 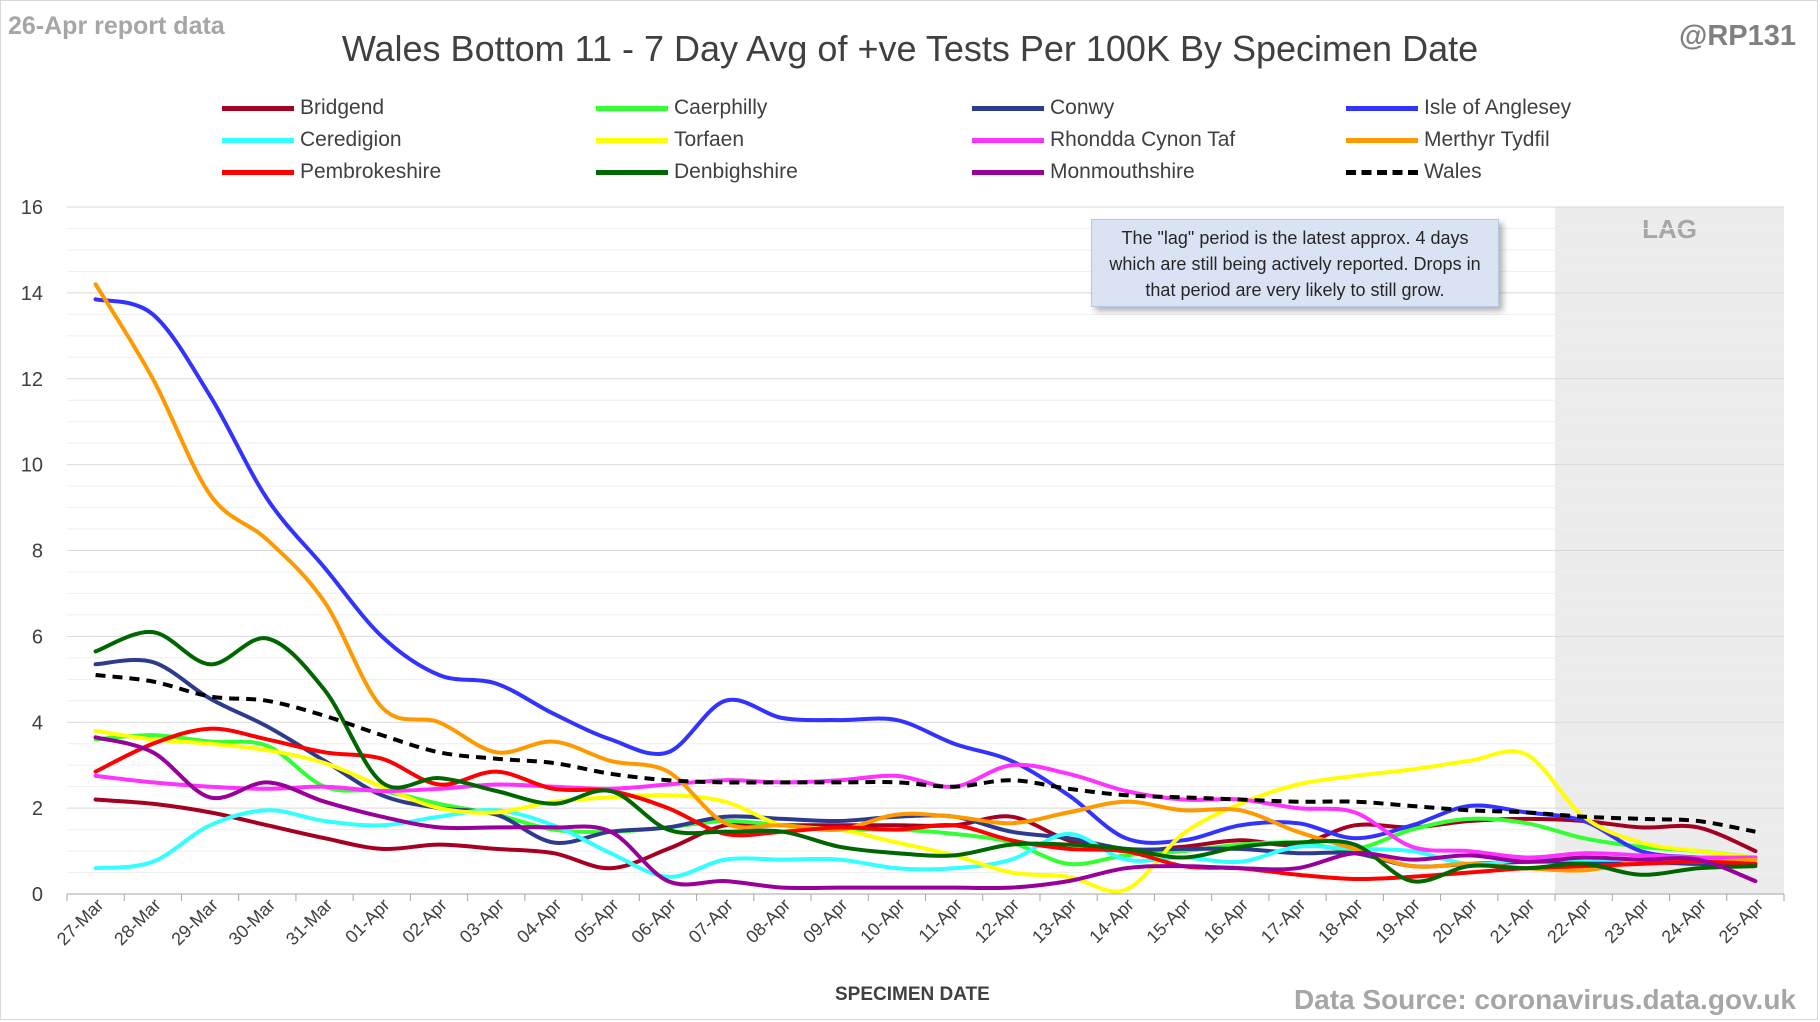 I want to click on legend-item-rhondda-cynon-taf: Rhondda Cynon Taf, so click(x=1103, y=140).